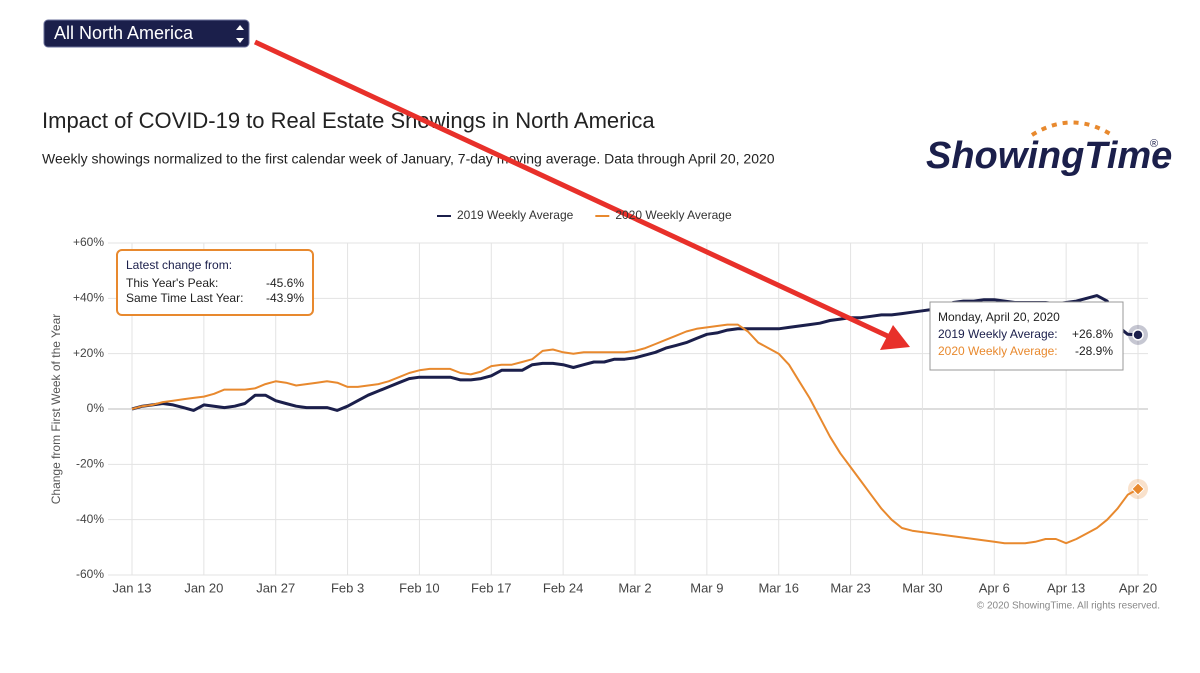  I want to click on y-tick-label: +40%, so click(88, 298).